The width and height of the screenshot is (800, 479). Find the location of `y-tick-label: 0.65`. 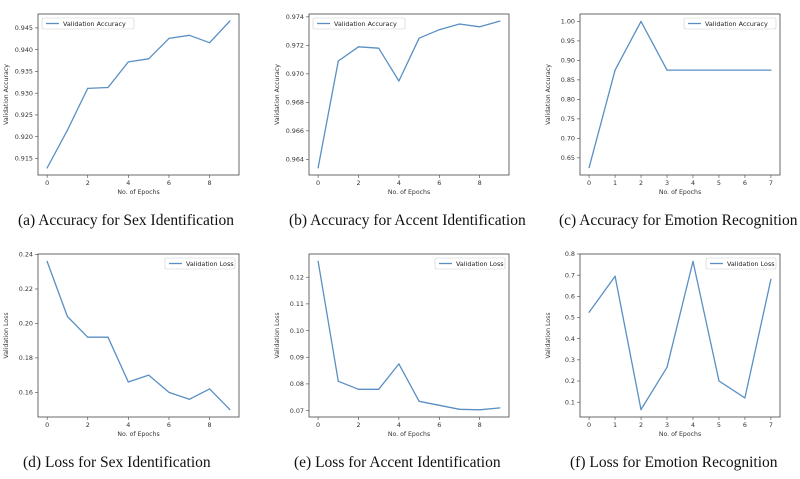

y-tick-label: 0.65 is located at coordinates (568, 158).